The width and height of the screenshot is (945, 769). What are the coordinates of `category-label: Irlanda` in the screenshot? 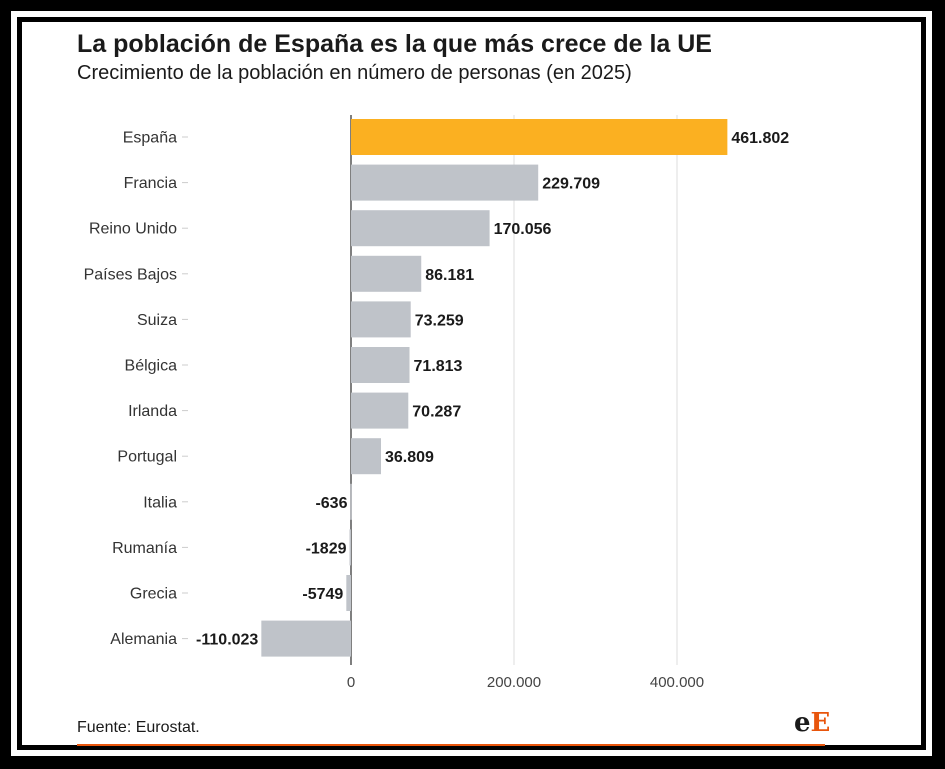 It's located at (152, 411).